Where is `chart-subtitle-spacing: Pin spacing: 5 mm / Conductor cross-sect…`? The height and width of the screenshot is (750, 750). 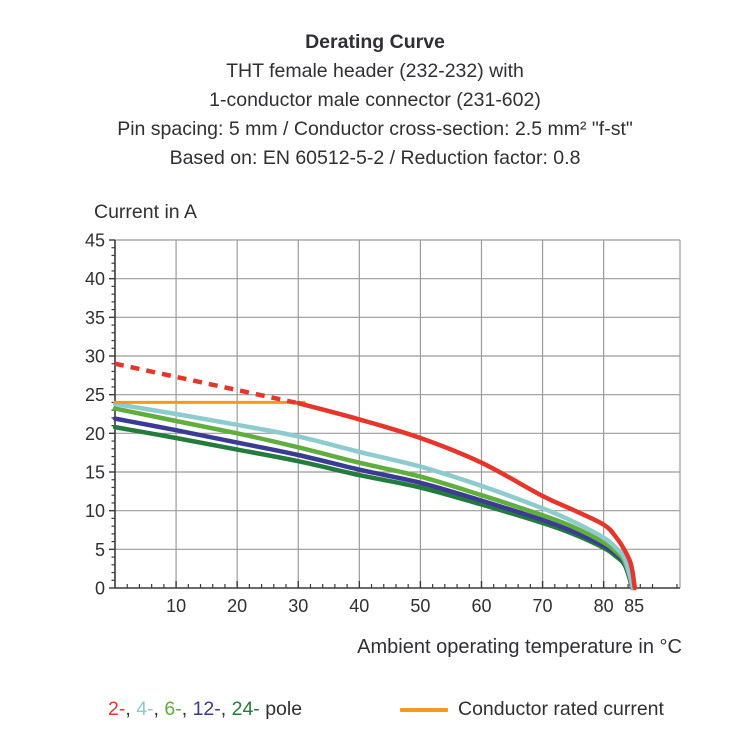 chart-subtitle-spacing: Pin spacing: 5 mm / Conductor cross-sect… is located at coordinates (375, 129).